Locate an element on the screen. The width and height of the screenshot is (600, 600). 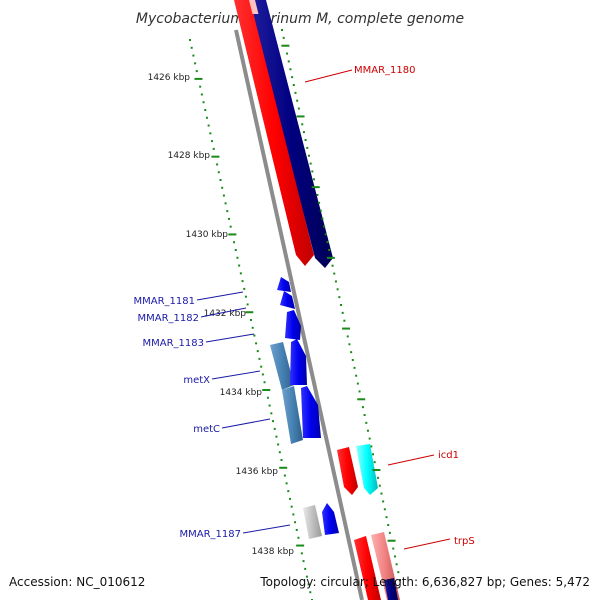
gene-trps-red is located at coordinates (367, 568).